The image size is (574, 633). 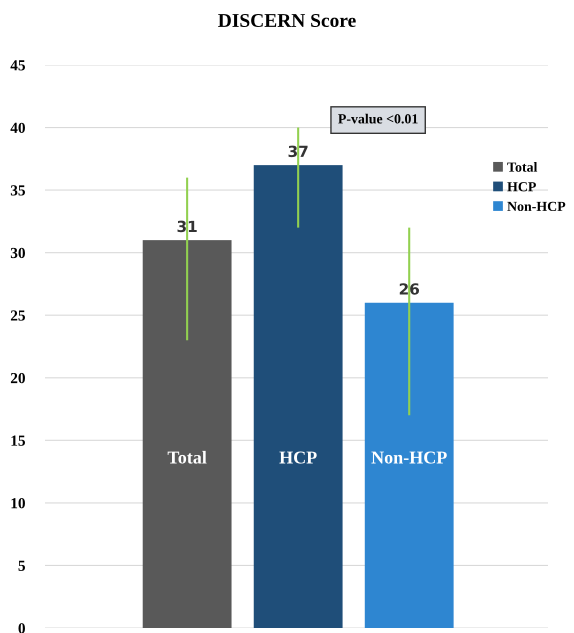 What do you see at coordinates (18, 503) in the screenshot?
I see `y-tick-label: 10` at bounding box center [18, 503].